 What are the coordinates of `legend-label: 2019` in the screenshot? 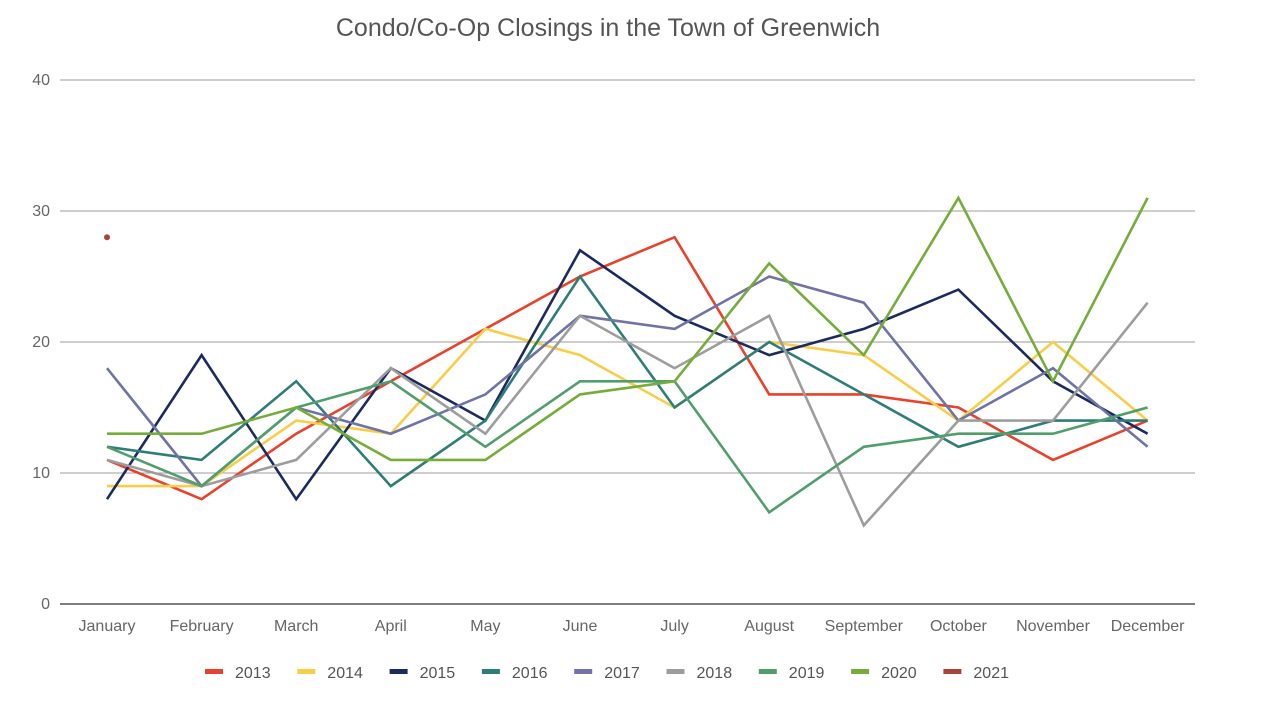 It's located at (807, 673).